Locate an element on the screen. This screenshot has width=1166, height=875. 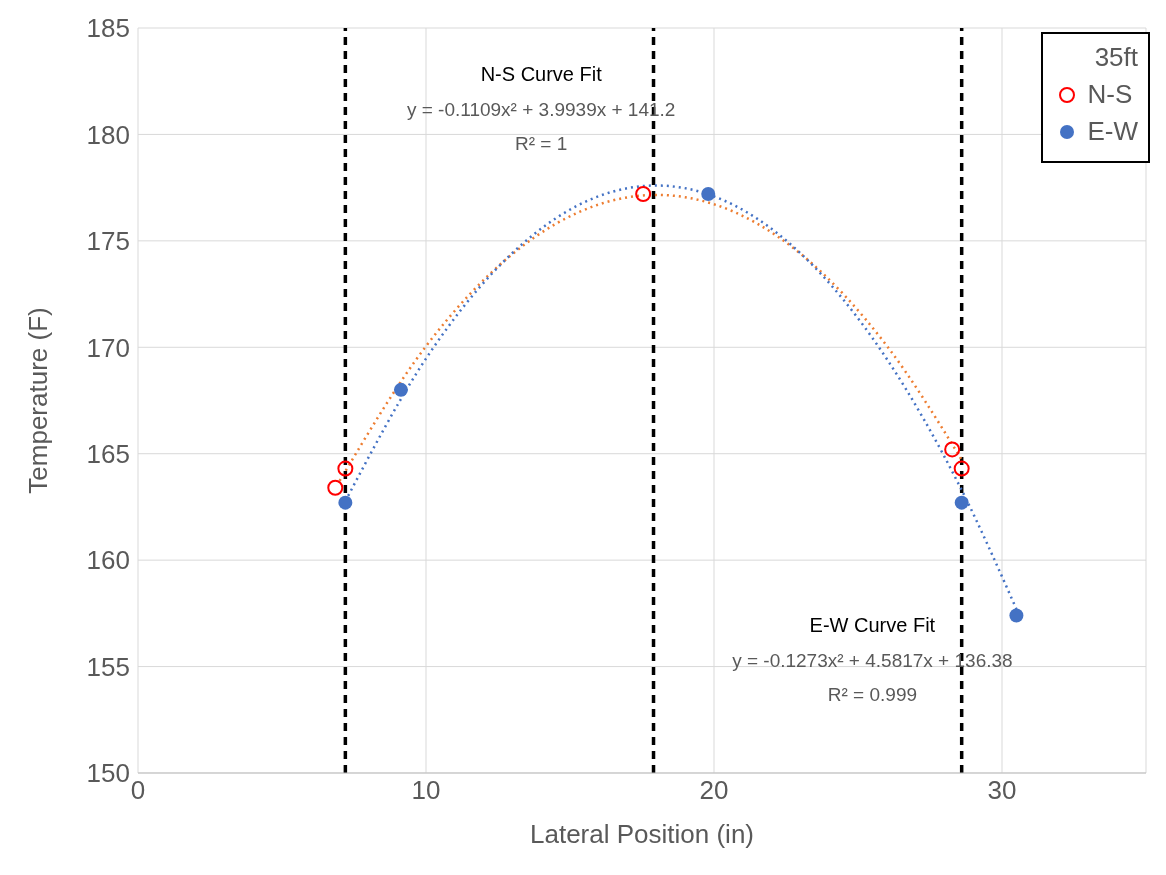
x-tick-label: 30 is located at coordinates (1002, 790).